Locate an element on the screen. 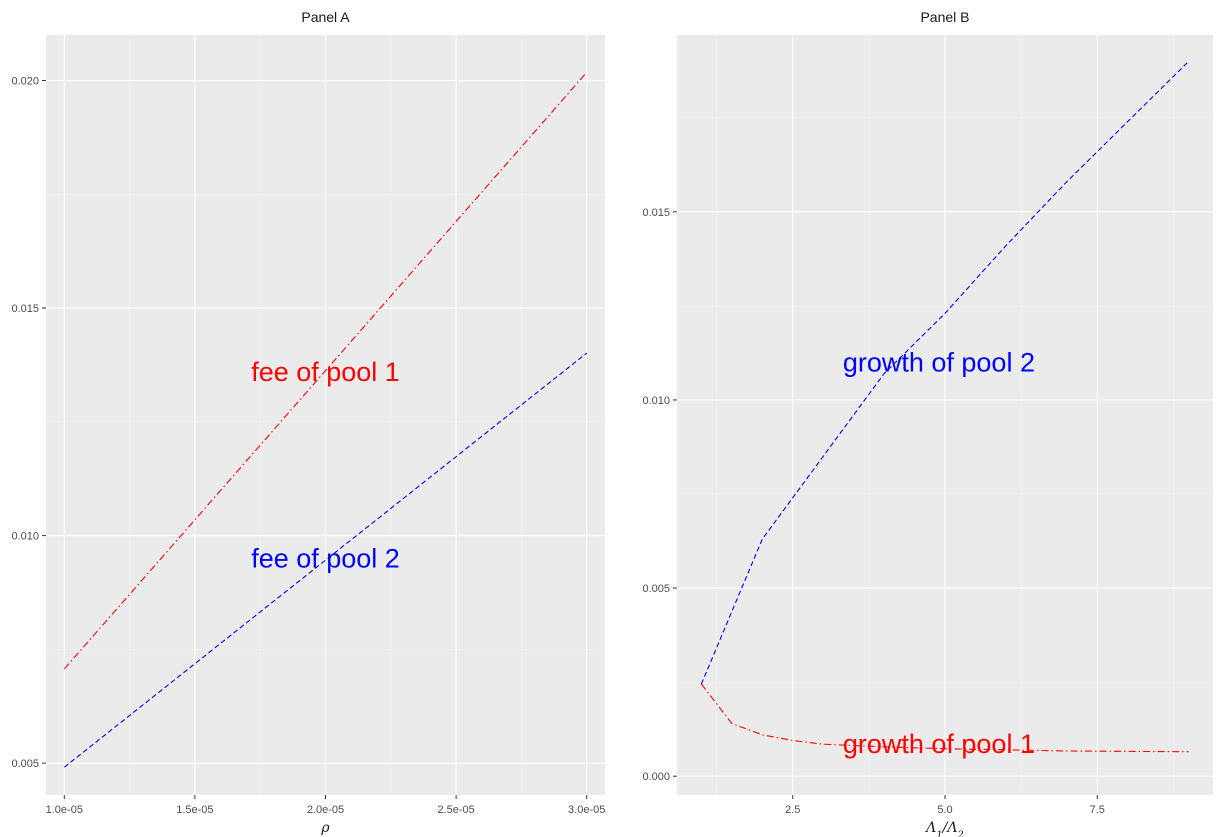 This screenshot has height=837, width=1219. x-tick-label: 2.5 is located at coordinates (792, 810).